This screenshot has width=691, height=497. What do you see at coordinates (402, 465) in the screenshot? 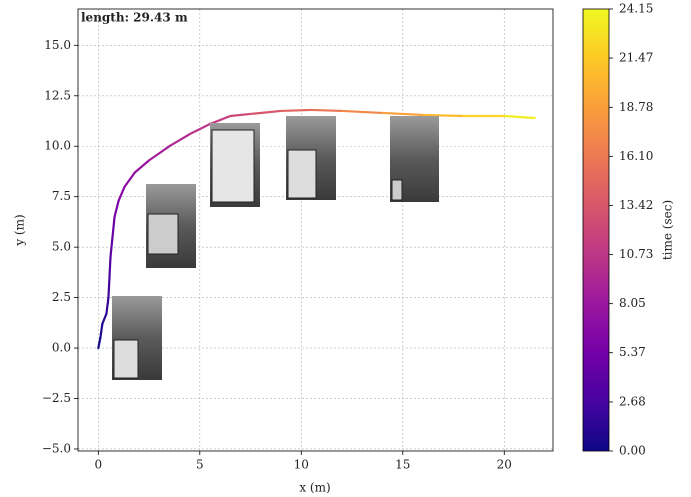
I see `x-tick-label: 15` at bounding box center [402, 465].